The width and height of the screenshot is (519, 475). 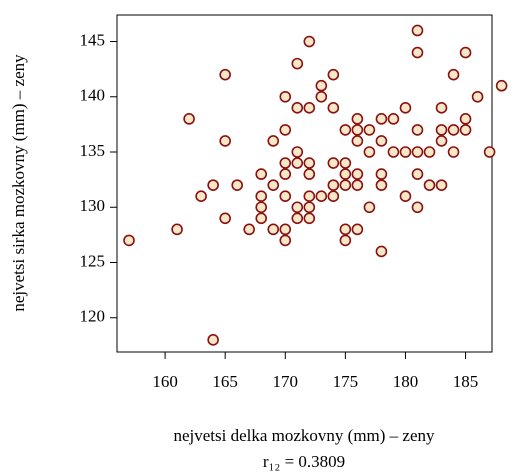 I want to click on y-tick-label: 135, so click(x=93, y=150).